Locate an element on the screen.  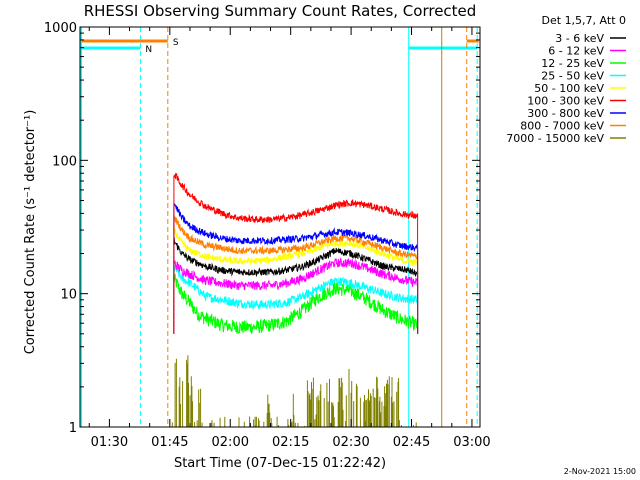
footer-timestamp: 2-Nov-2021 15:00 is located at coordinates (600, 471).